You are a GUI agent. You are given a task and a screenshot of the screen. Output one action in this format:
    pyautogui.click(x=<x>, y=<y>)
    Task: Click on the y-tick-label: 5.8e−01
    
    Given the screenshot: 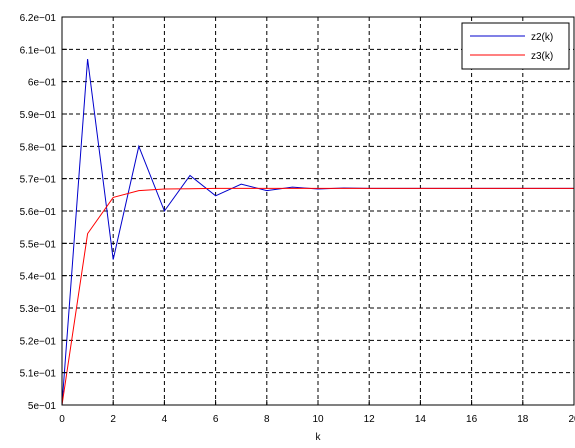 What is the action you would take?
    pyautogui.click(x=38, y=147)
    